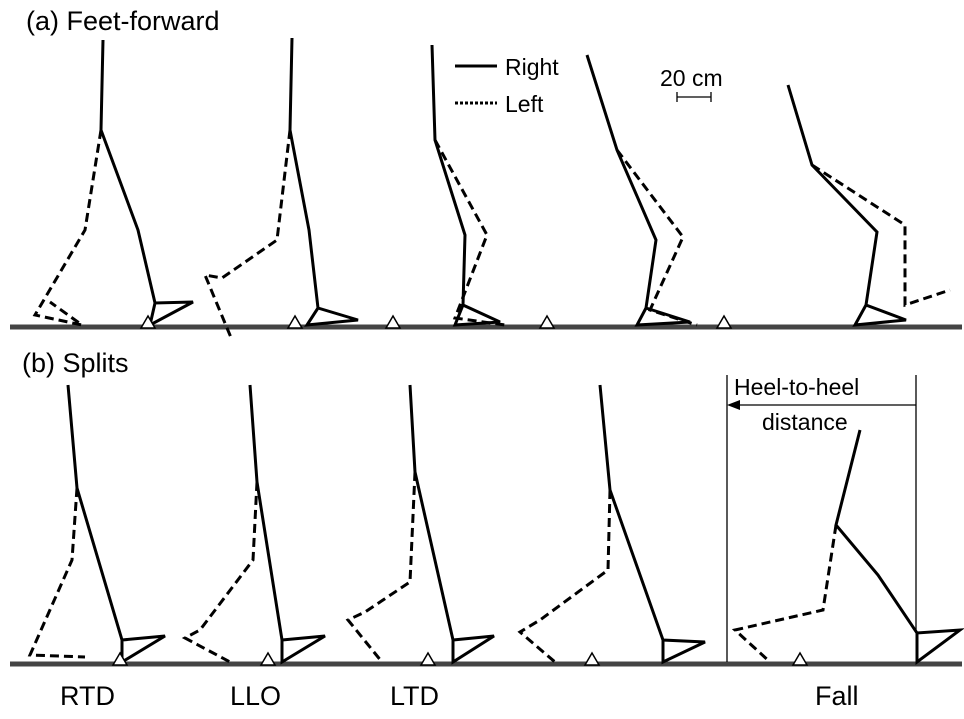  What do you see at coordinates (691, 78) in the screenshot?
I see `scale-label: 20 cm` at bounding box center [691, 78].